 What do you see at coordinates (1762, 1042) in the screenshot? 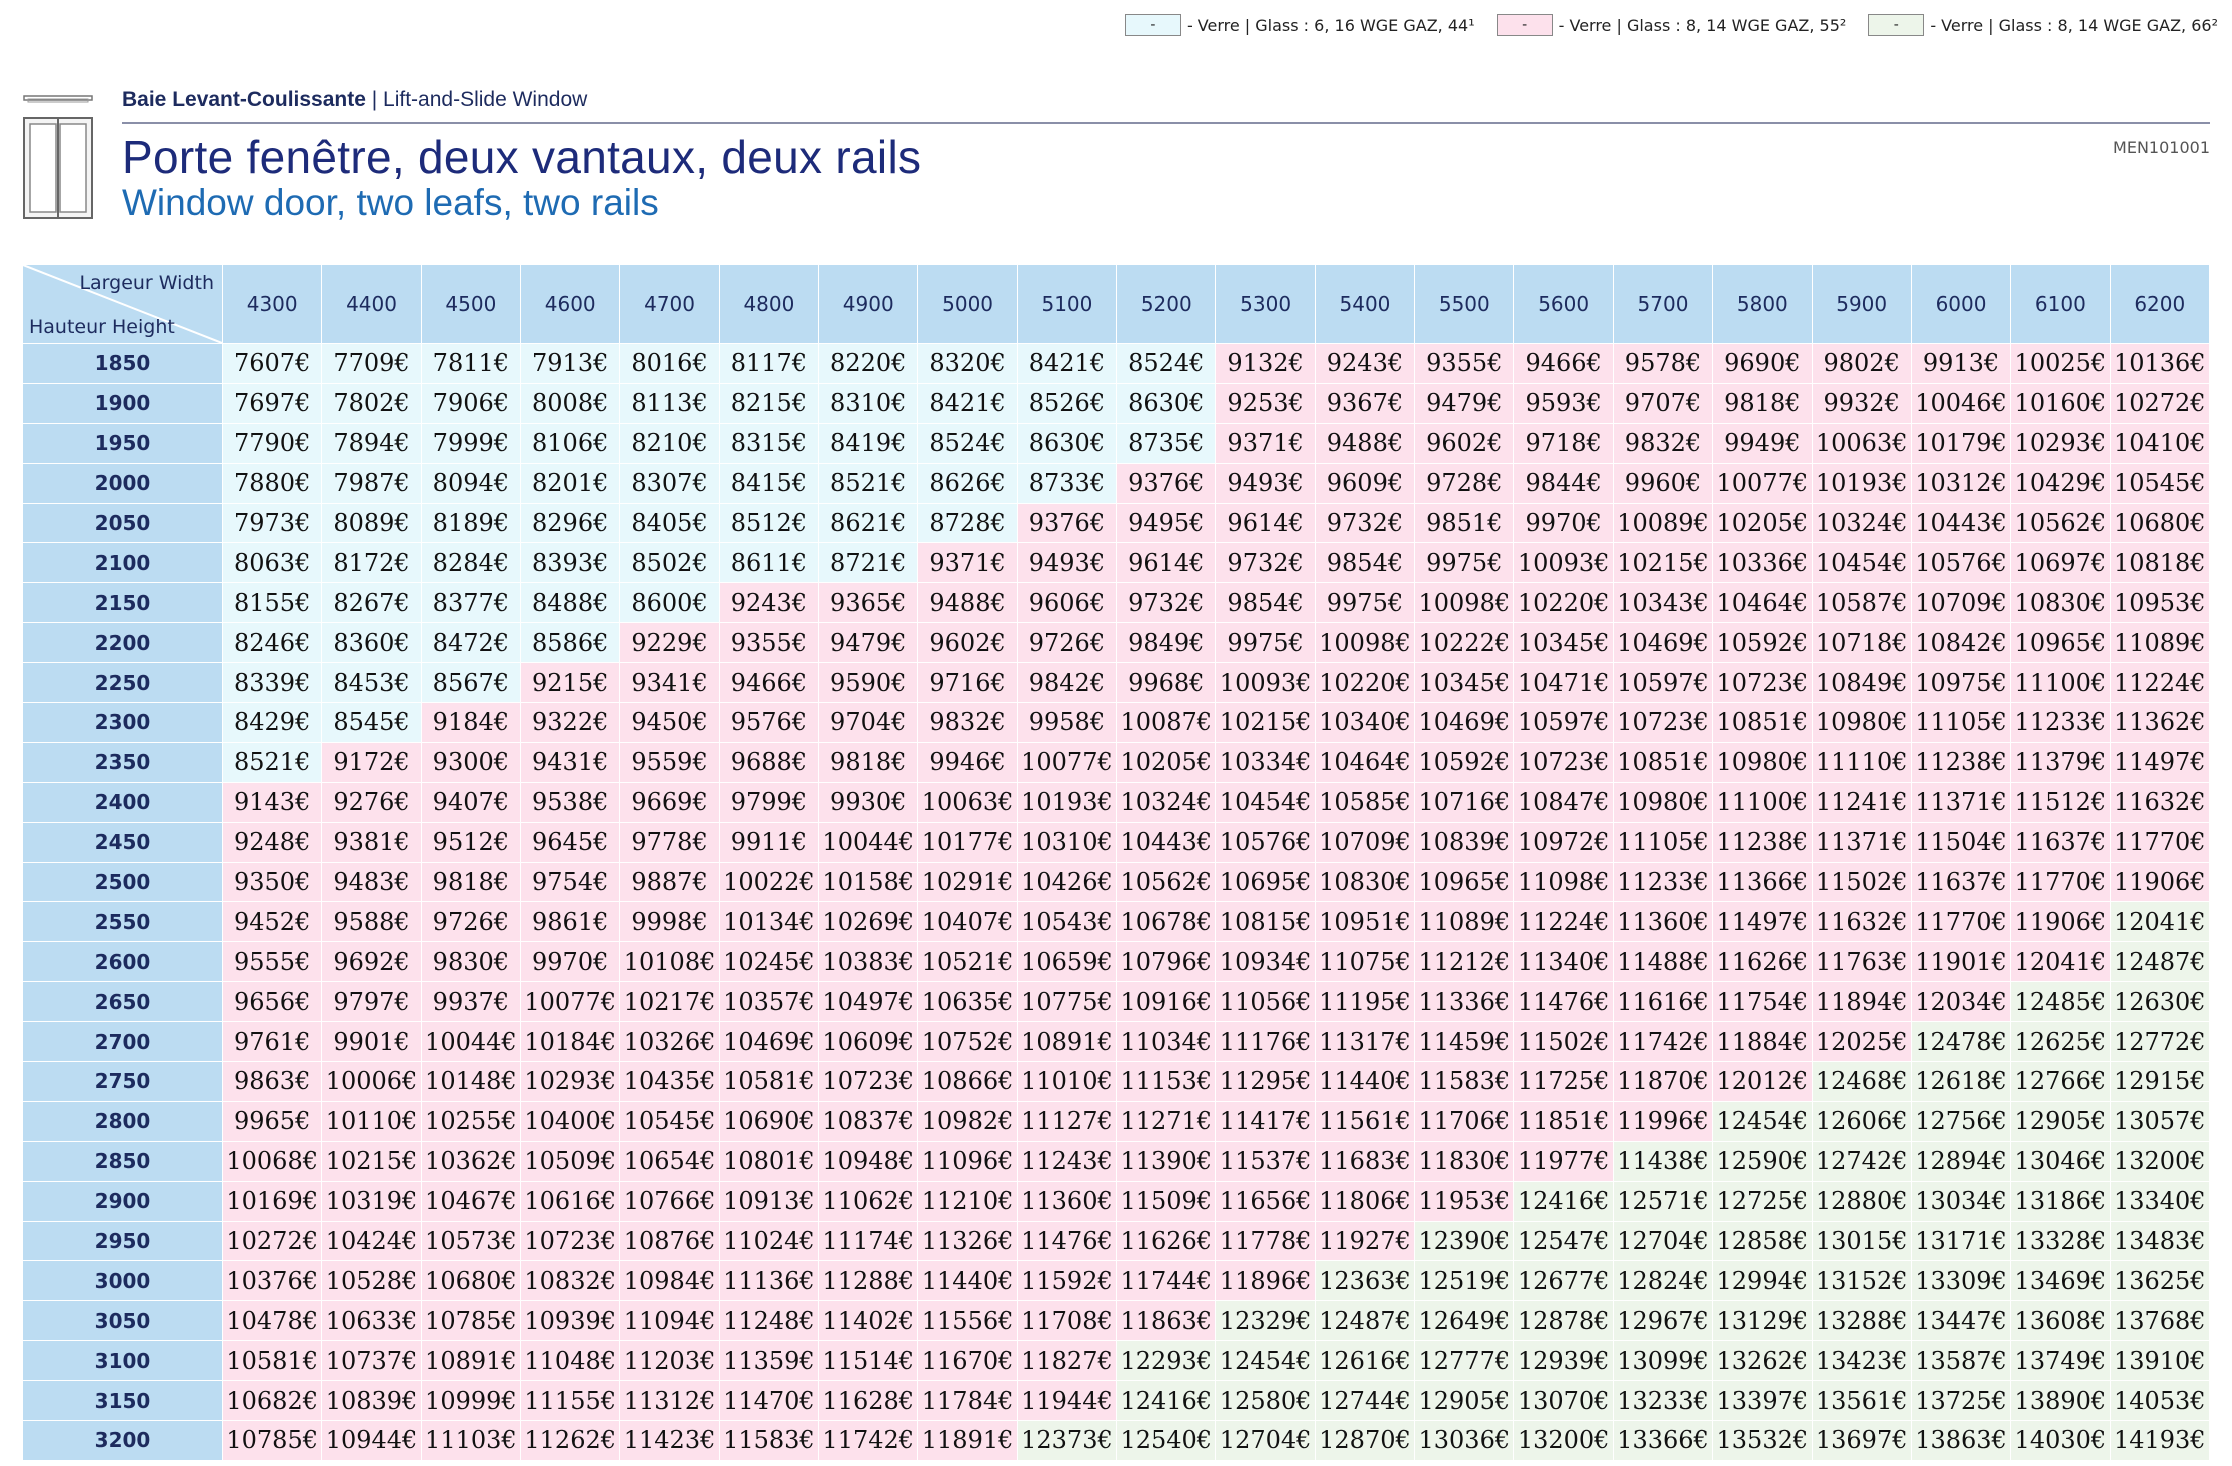
I see `price-cell: 11884€` at bounding box center [1762, 1042].